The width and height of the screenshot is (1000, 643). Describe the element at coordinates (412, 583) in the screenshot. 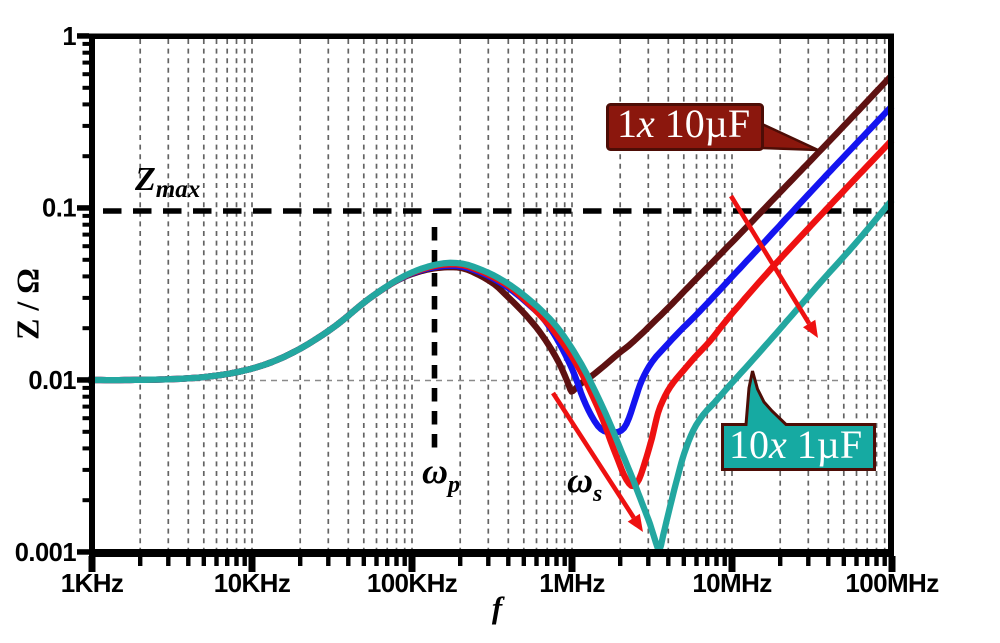

I see `svg-text: 100KHz` at that location.